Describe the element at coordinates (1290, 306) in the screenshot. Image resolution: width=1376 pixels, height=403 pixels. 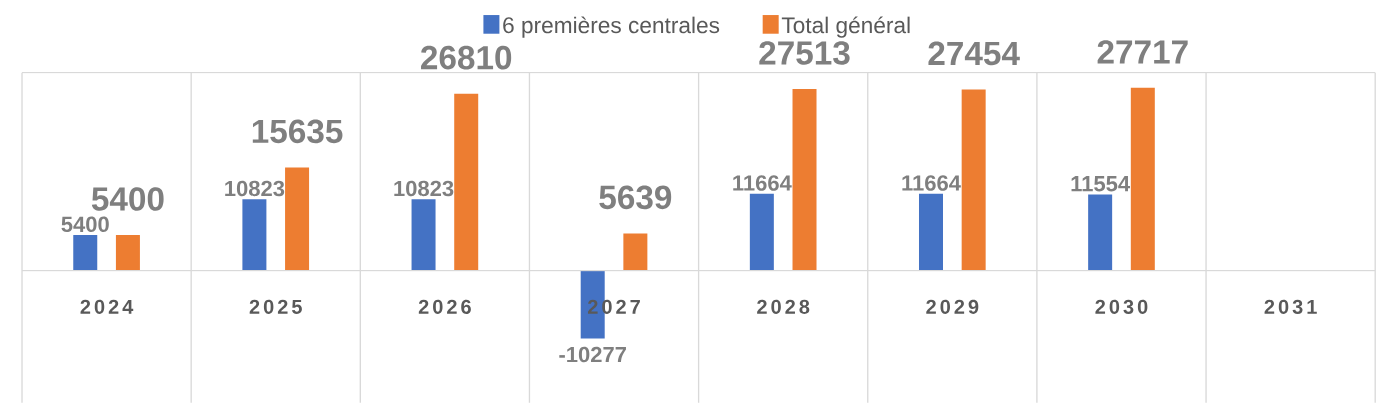
I see `x-tick-label: 2031` at that location.